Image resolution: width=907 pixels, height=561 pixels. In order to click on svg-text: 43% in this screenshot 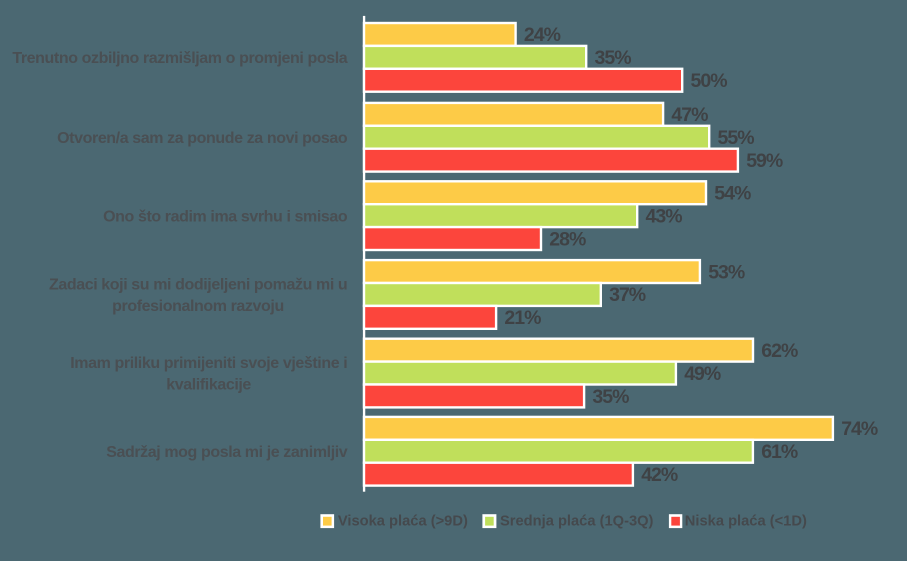, I will do `click(664, 217)`.